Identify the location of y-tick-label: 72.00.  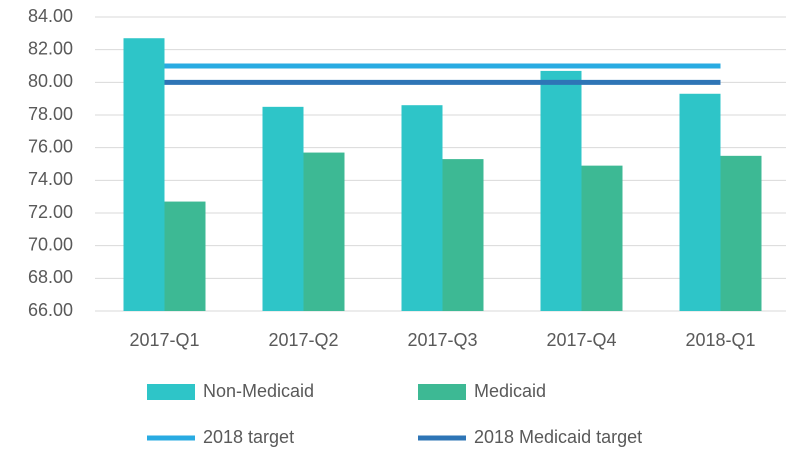
(50, 212).